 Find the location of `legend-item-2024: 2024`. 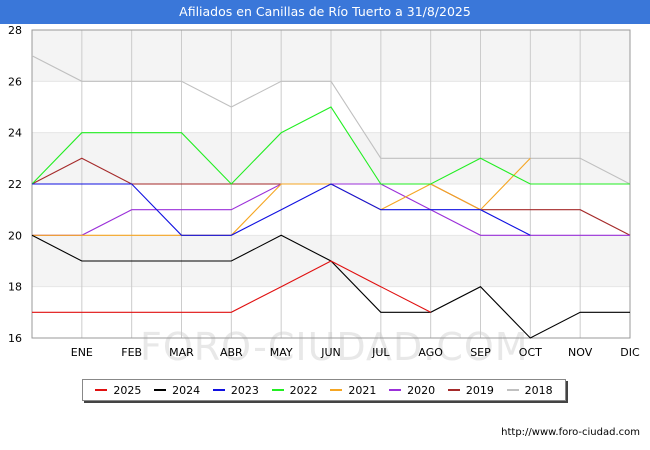

legend-item-2024: 2024 is located at coordinates (177, 390).